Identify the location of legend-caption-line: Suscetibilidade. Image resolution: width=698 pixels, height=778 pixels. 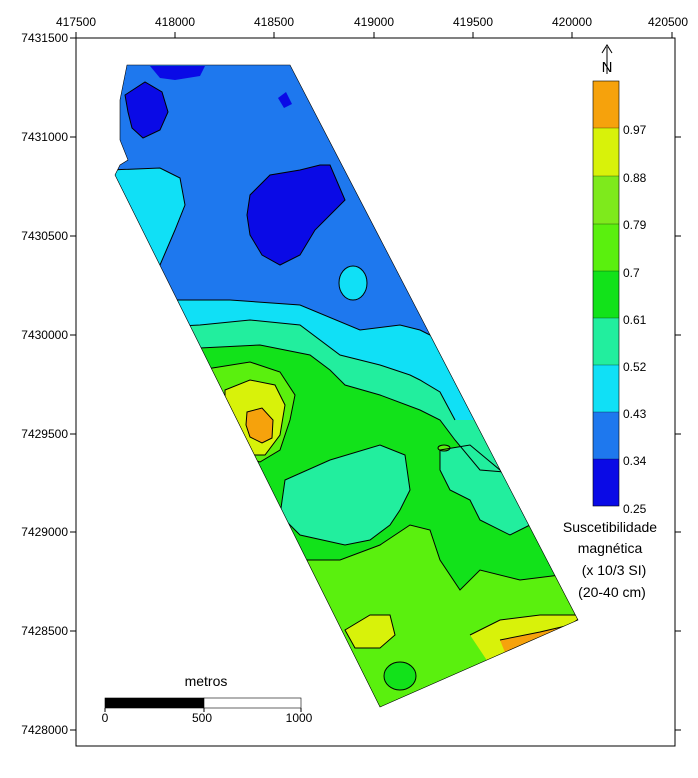
(610, 527).